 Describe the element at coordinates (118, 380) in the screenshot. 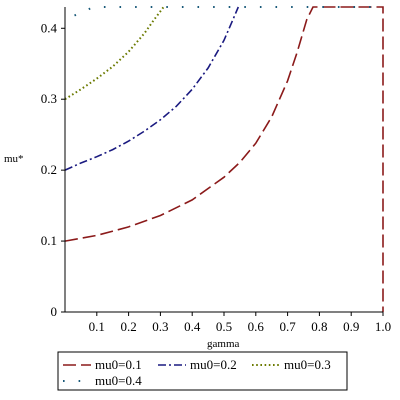

I see `legend-label: mu0=0.4` at that location.